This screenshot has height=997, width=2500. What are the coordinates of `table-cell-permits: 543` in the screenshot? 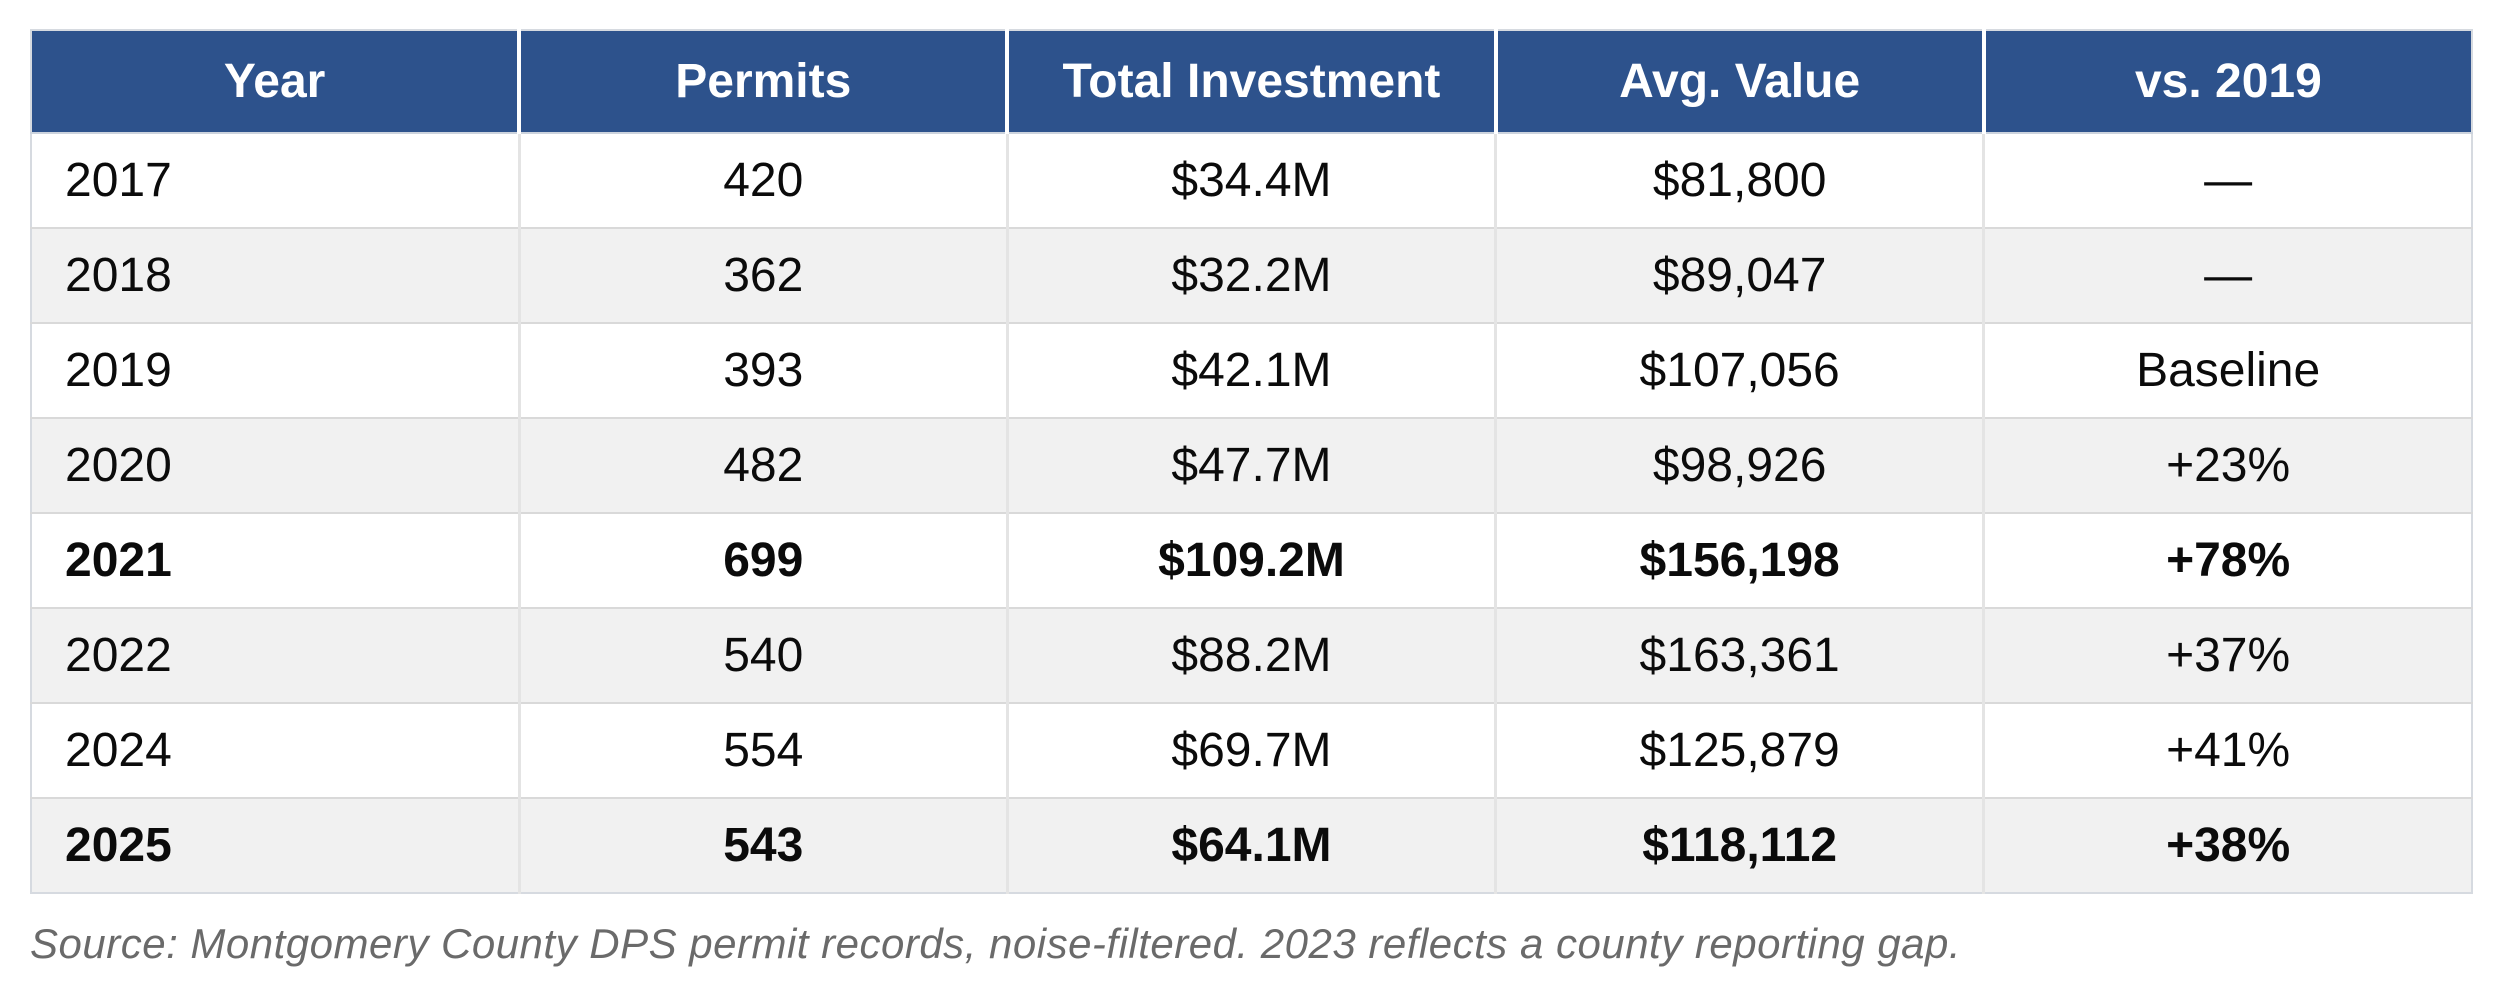 It's located at (764, 845).